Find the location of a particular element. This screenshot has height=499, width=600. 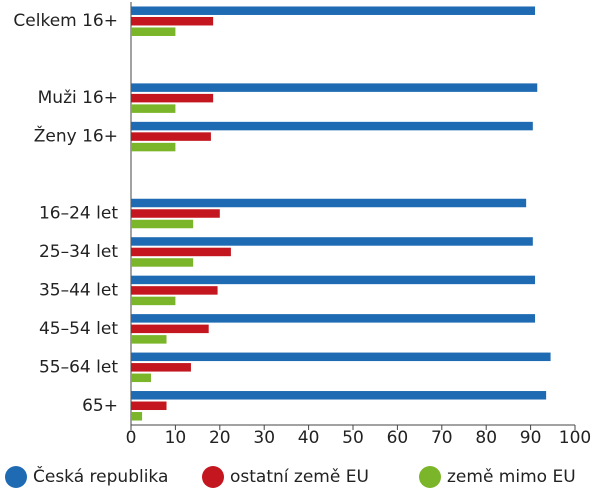

y-tick-label: 16–24 let is located at coordinates (78, 214).